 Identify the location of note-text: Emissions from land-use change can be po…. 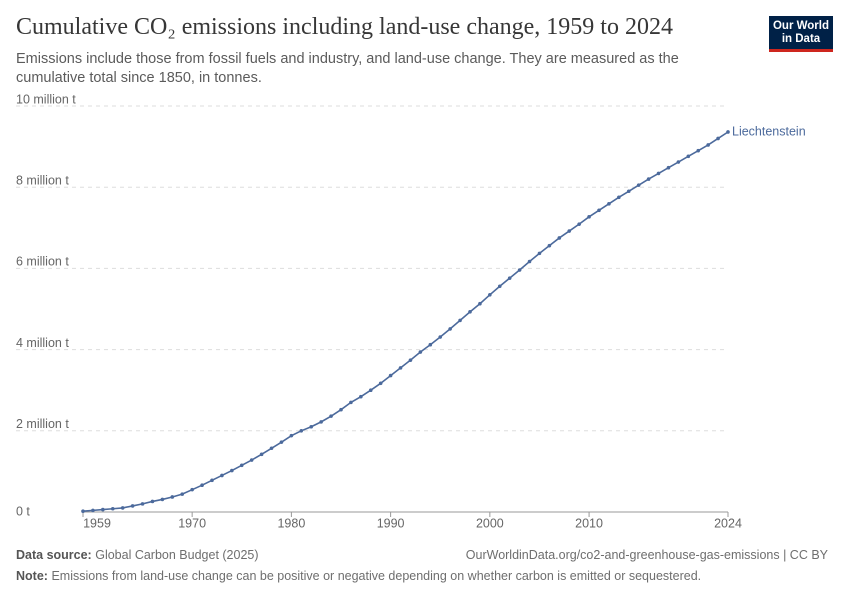
(376, 576).